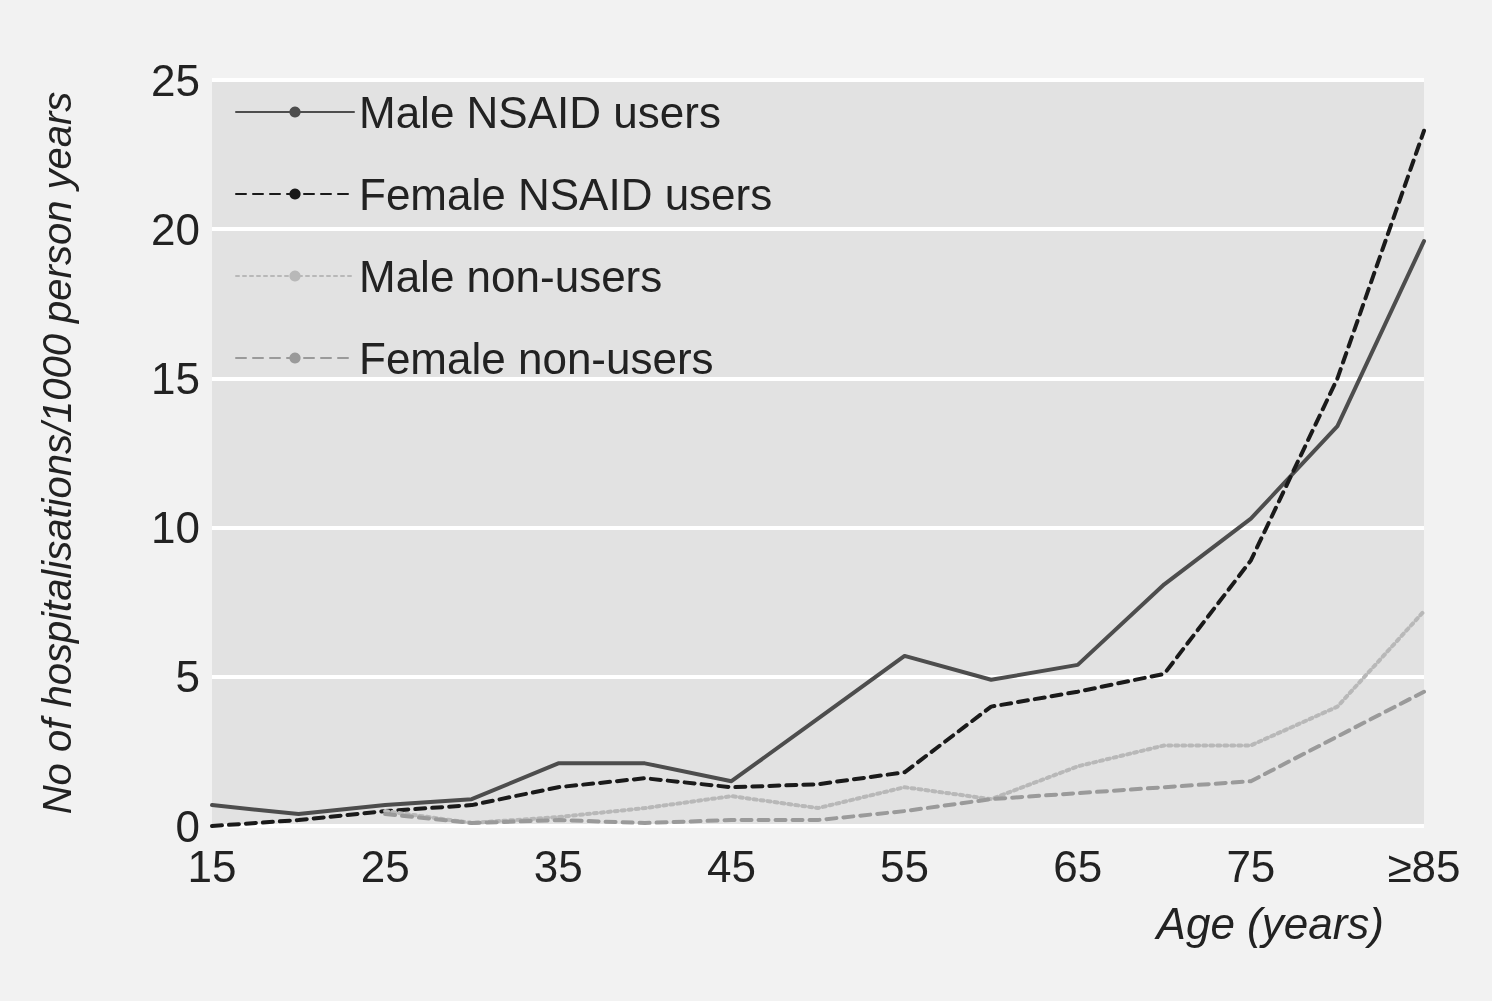  What do you see at coordinates (175, 80) in the screenshot?
I see `y-tick-label: 25` at bounding box center [175, 80].